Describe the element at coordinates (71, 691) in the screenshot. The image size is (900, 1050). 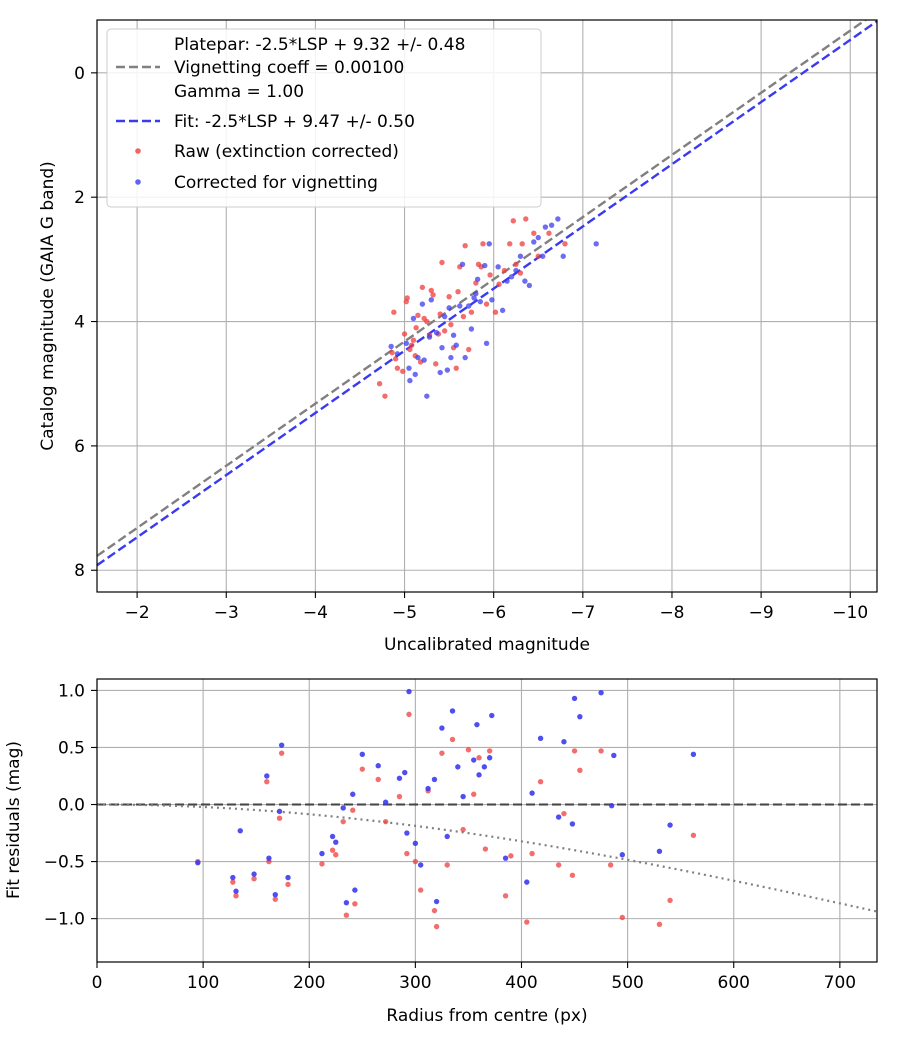
I see `bottom-y-tick-label: 1.0` at that location.